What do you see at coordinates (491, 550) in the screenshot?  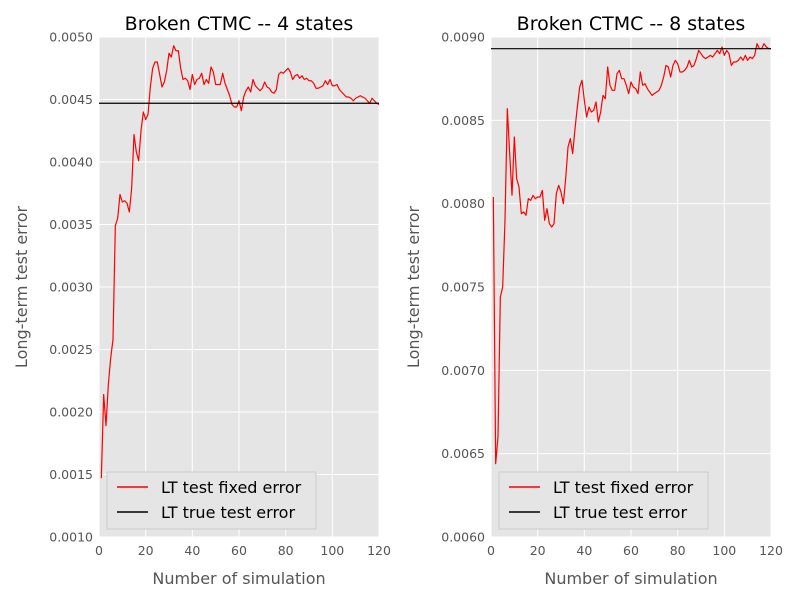 I see `chart-2-x-tick-label: 0` at bounding box center [491, 550].